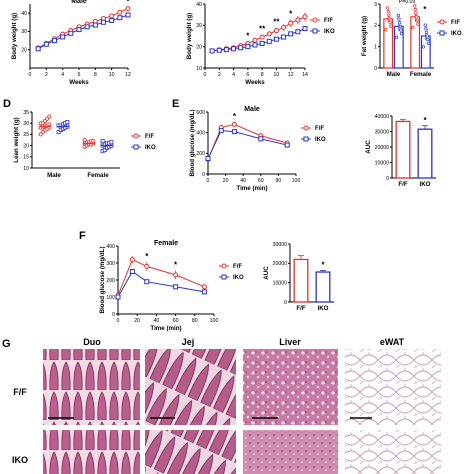  What do you see at coordinates (375, 47) in the screenshot?
I see `y-tick-label-c: 1` at bounding box center [375, 47].